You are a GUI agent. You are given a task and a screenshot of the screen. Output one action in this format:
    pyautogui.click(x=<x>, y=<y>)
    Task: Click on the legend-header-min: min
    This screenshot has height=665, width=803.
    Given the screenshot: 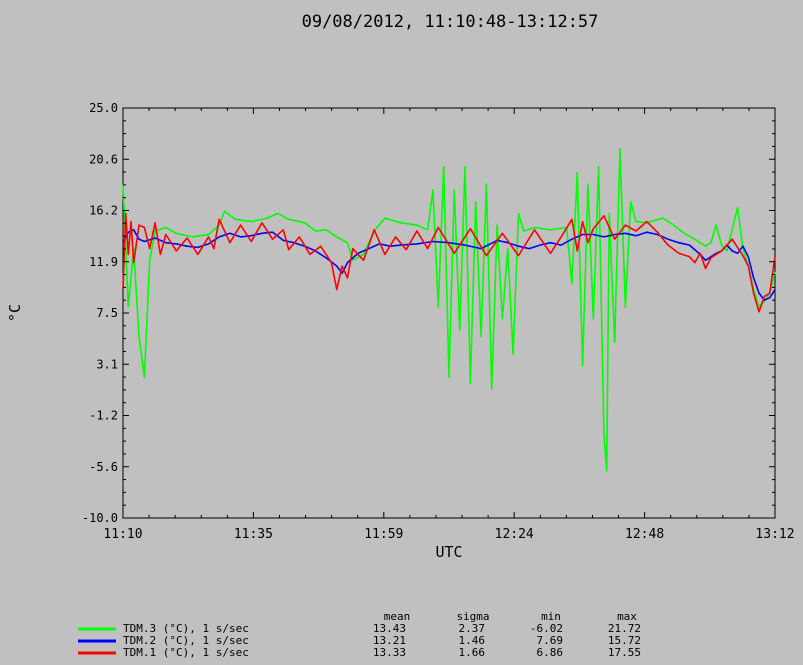 What is the action you would take?
    pyautogui.click(x=551, y=616)
    